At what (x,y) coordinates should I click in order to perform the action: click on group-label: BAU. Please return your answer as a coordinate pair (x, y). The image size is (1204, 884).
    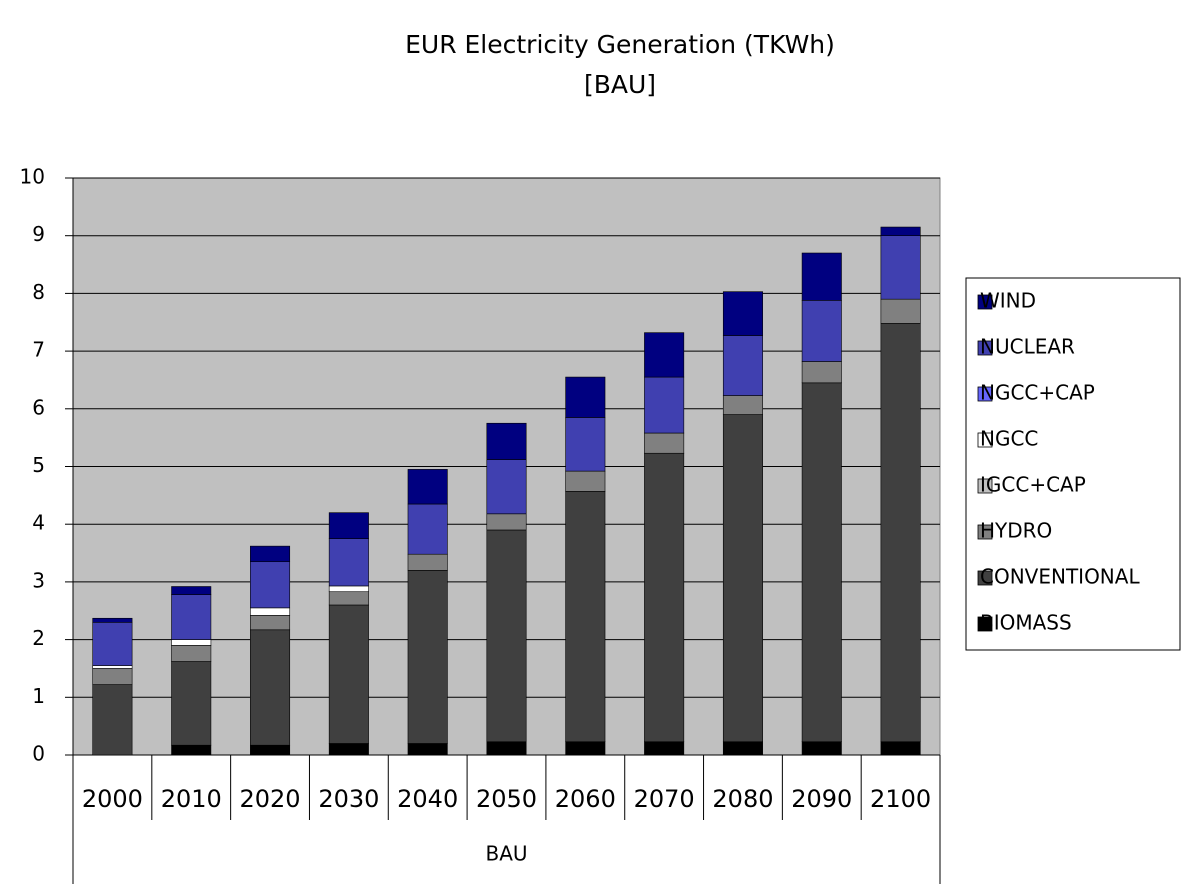
    Looking at the image, I should click on (506, 854).